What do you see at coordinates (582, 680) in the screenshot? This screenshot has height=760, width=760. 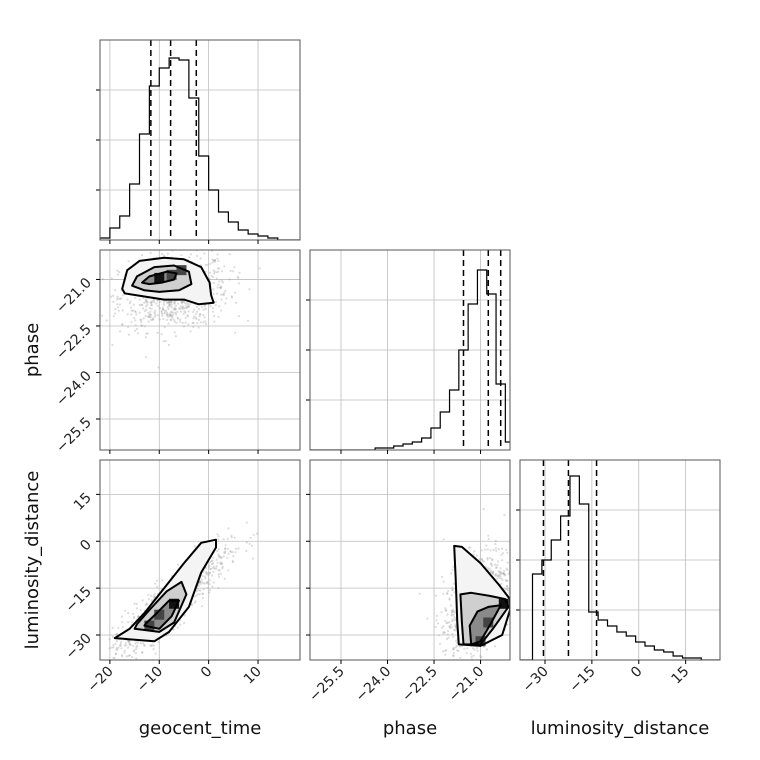 I see `x-tick-label: −15` at bounding box center [582, 680].